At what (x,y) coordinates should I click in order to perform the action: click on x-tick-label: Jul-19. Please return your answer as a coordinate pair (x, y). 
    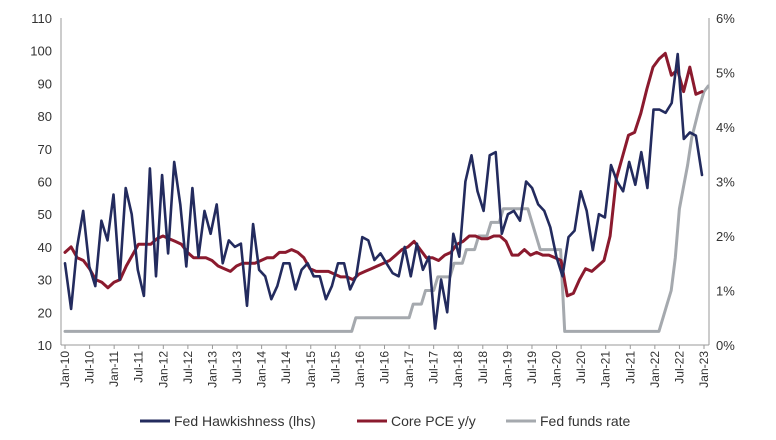
    Looking at the image, I should click on (532, 367).